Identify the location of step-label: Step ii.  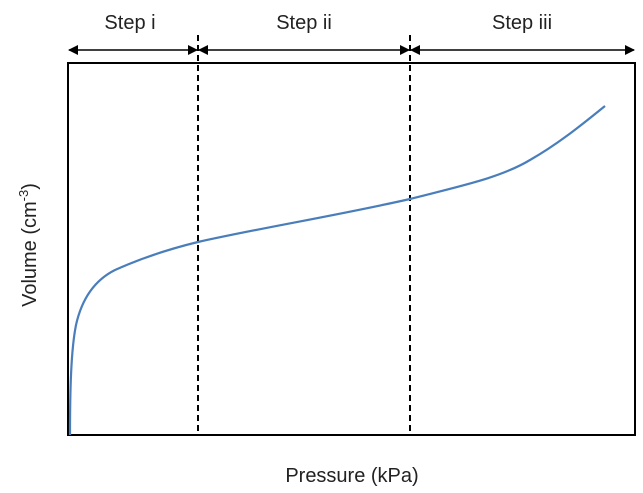
(304, 23).